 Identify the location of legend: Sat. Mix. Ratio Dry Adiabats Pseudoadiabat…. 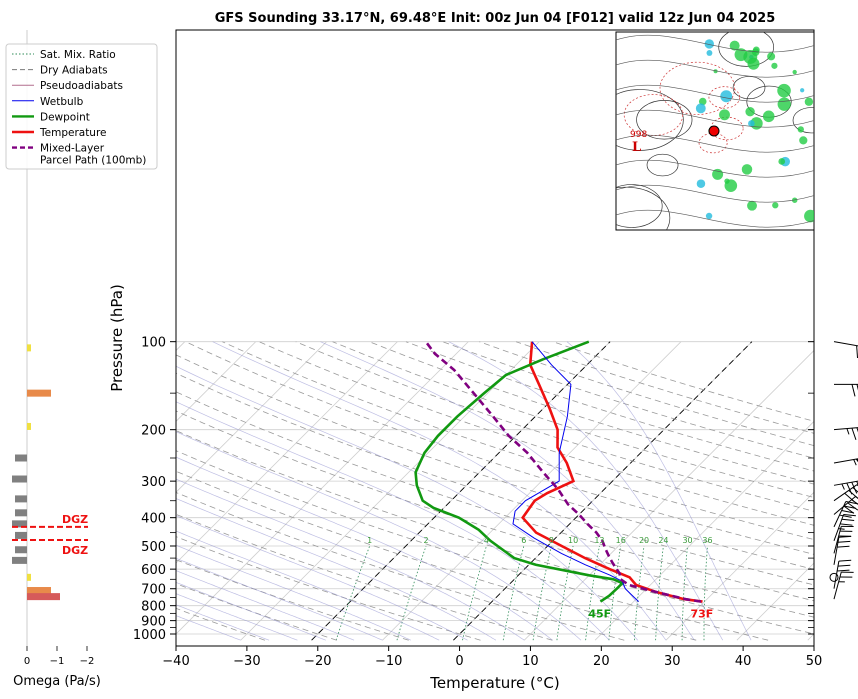
(81, 106).